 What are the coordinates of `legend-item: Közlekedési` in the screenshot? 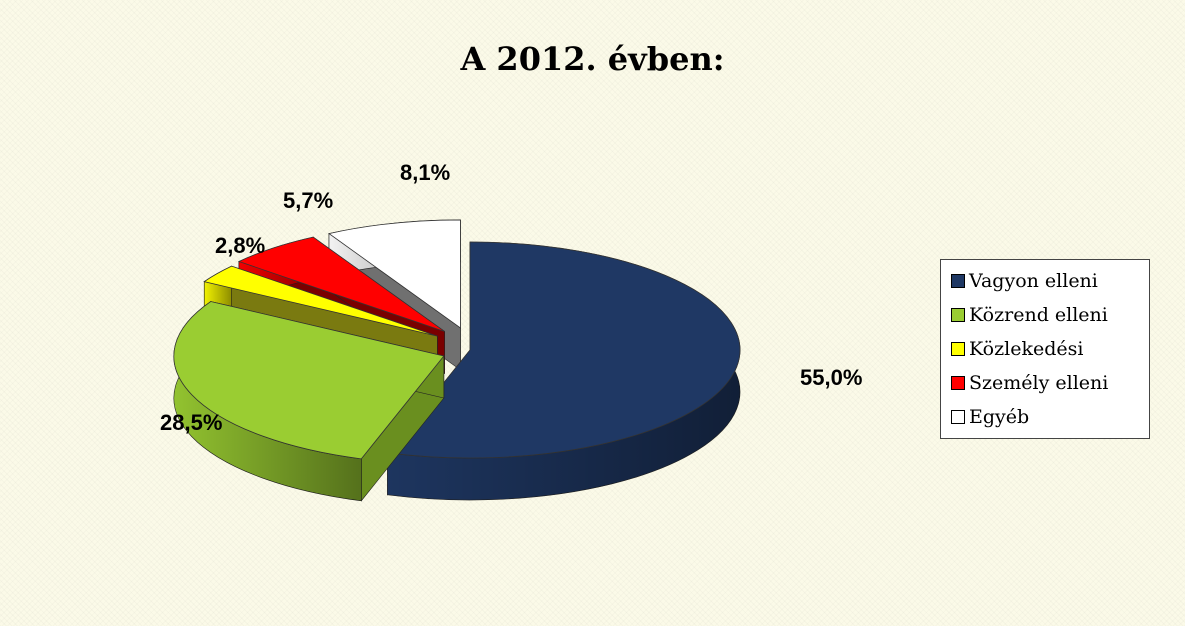 It's located at (1050, 349).